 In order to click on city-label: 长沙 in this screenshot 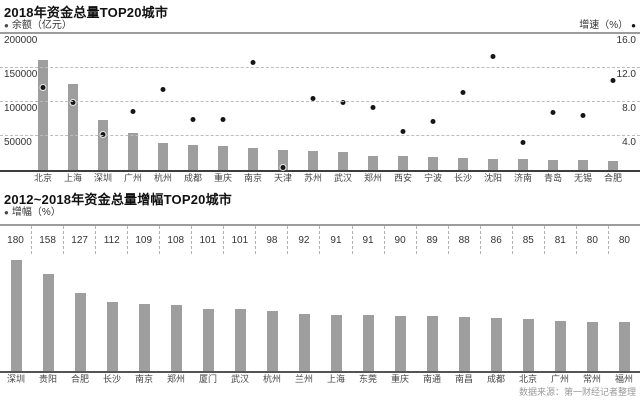, I will do `click(462, 178)`.